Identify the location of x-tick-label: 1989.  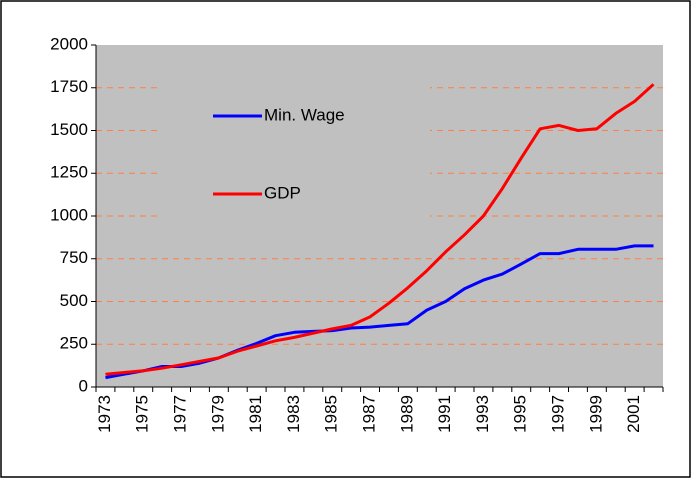
(406, 414).